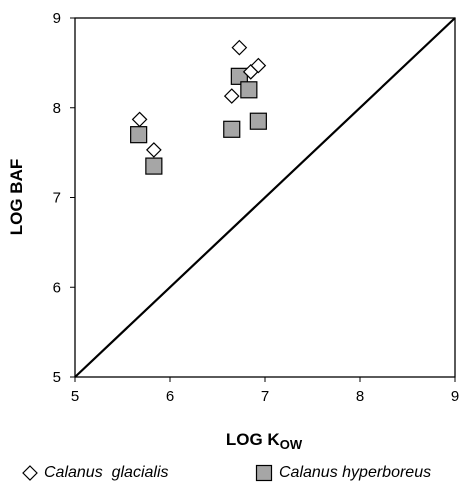 This screenshot has height=491, width=465. What do you see at coordinates (106, 472) in the screenshot?
I see `legend-label-glacialis: Calanus glacialis` at bounding box center [106, 472].